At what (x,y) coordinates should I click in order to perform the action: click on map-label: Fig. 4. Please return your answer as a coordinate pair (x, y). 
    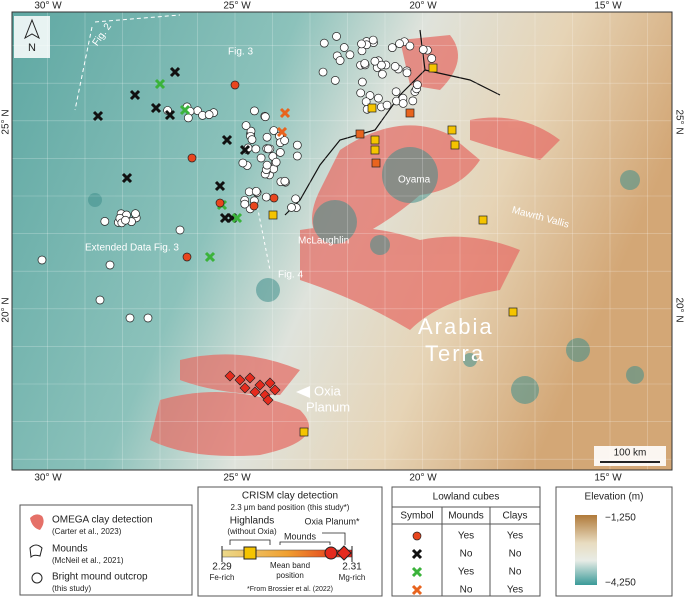
    Looking at the image, I should click on (290, 275).